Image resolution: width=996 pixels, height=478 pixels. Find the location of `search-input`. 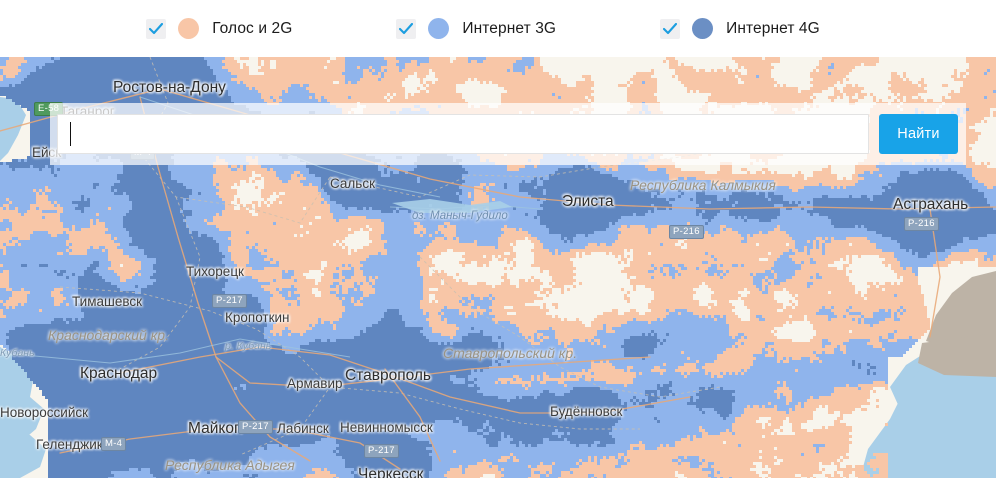

search-input is located at coordinates (463, 134).